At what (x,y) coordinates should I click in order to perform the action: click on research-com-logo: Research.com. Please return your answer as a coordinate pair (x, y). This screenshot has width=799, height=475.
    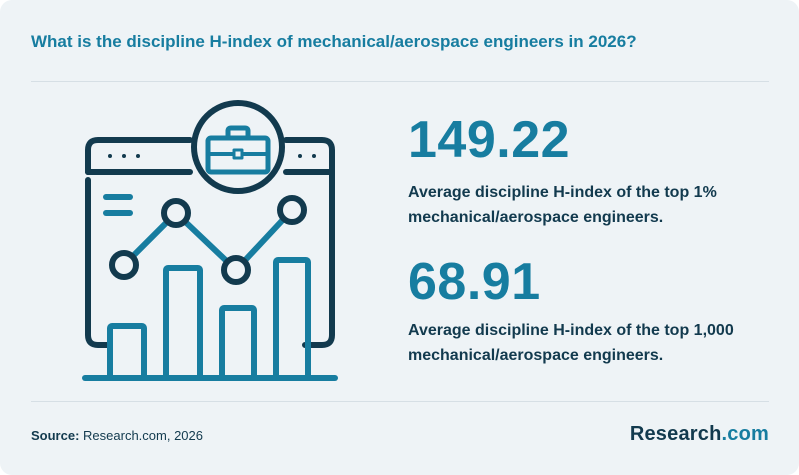
    Looking at the image, I should click on (699, 434).